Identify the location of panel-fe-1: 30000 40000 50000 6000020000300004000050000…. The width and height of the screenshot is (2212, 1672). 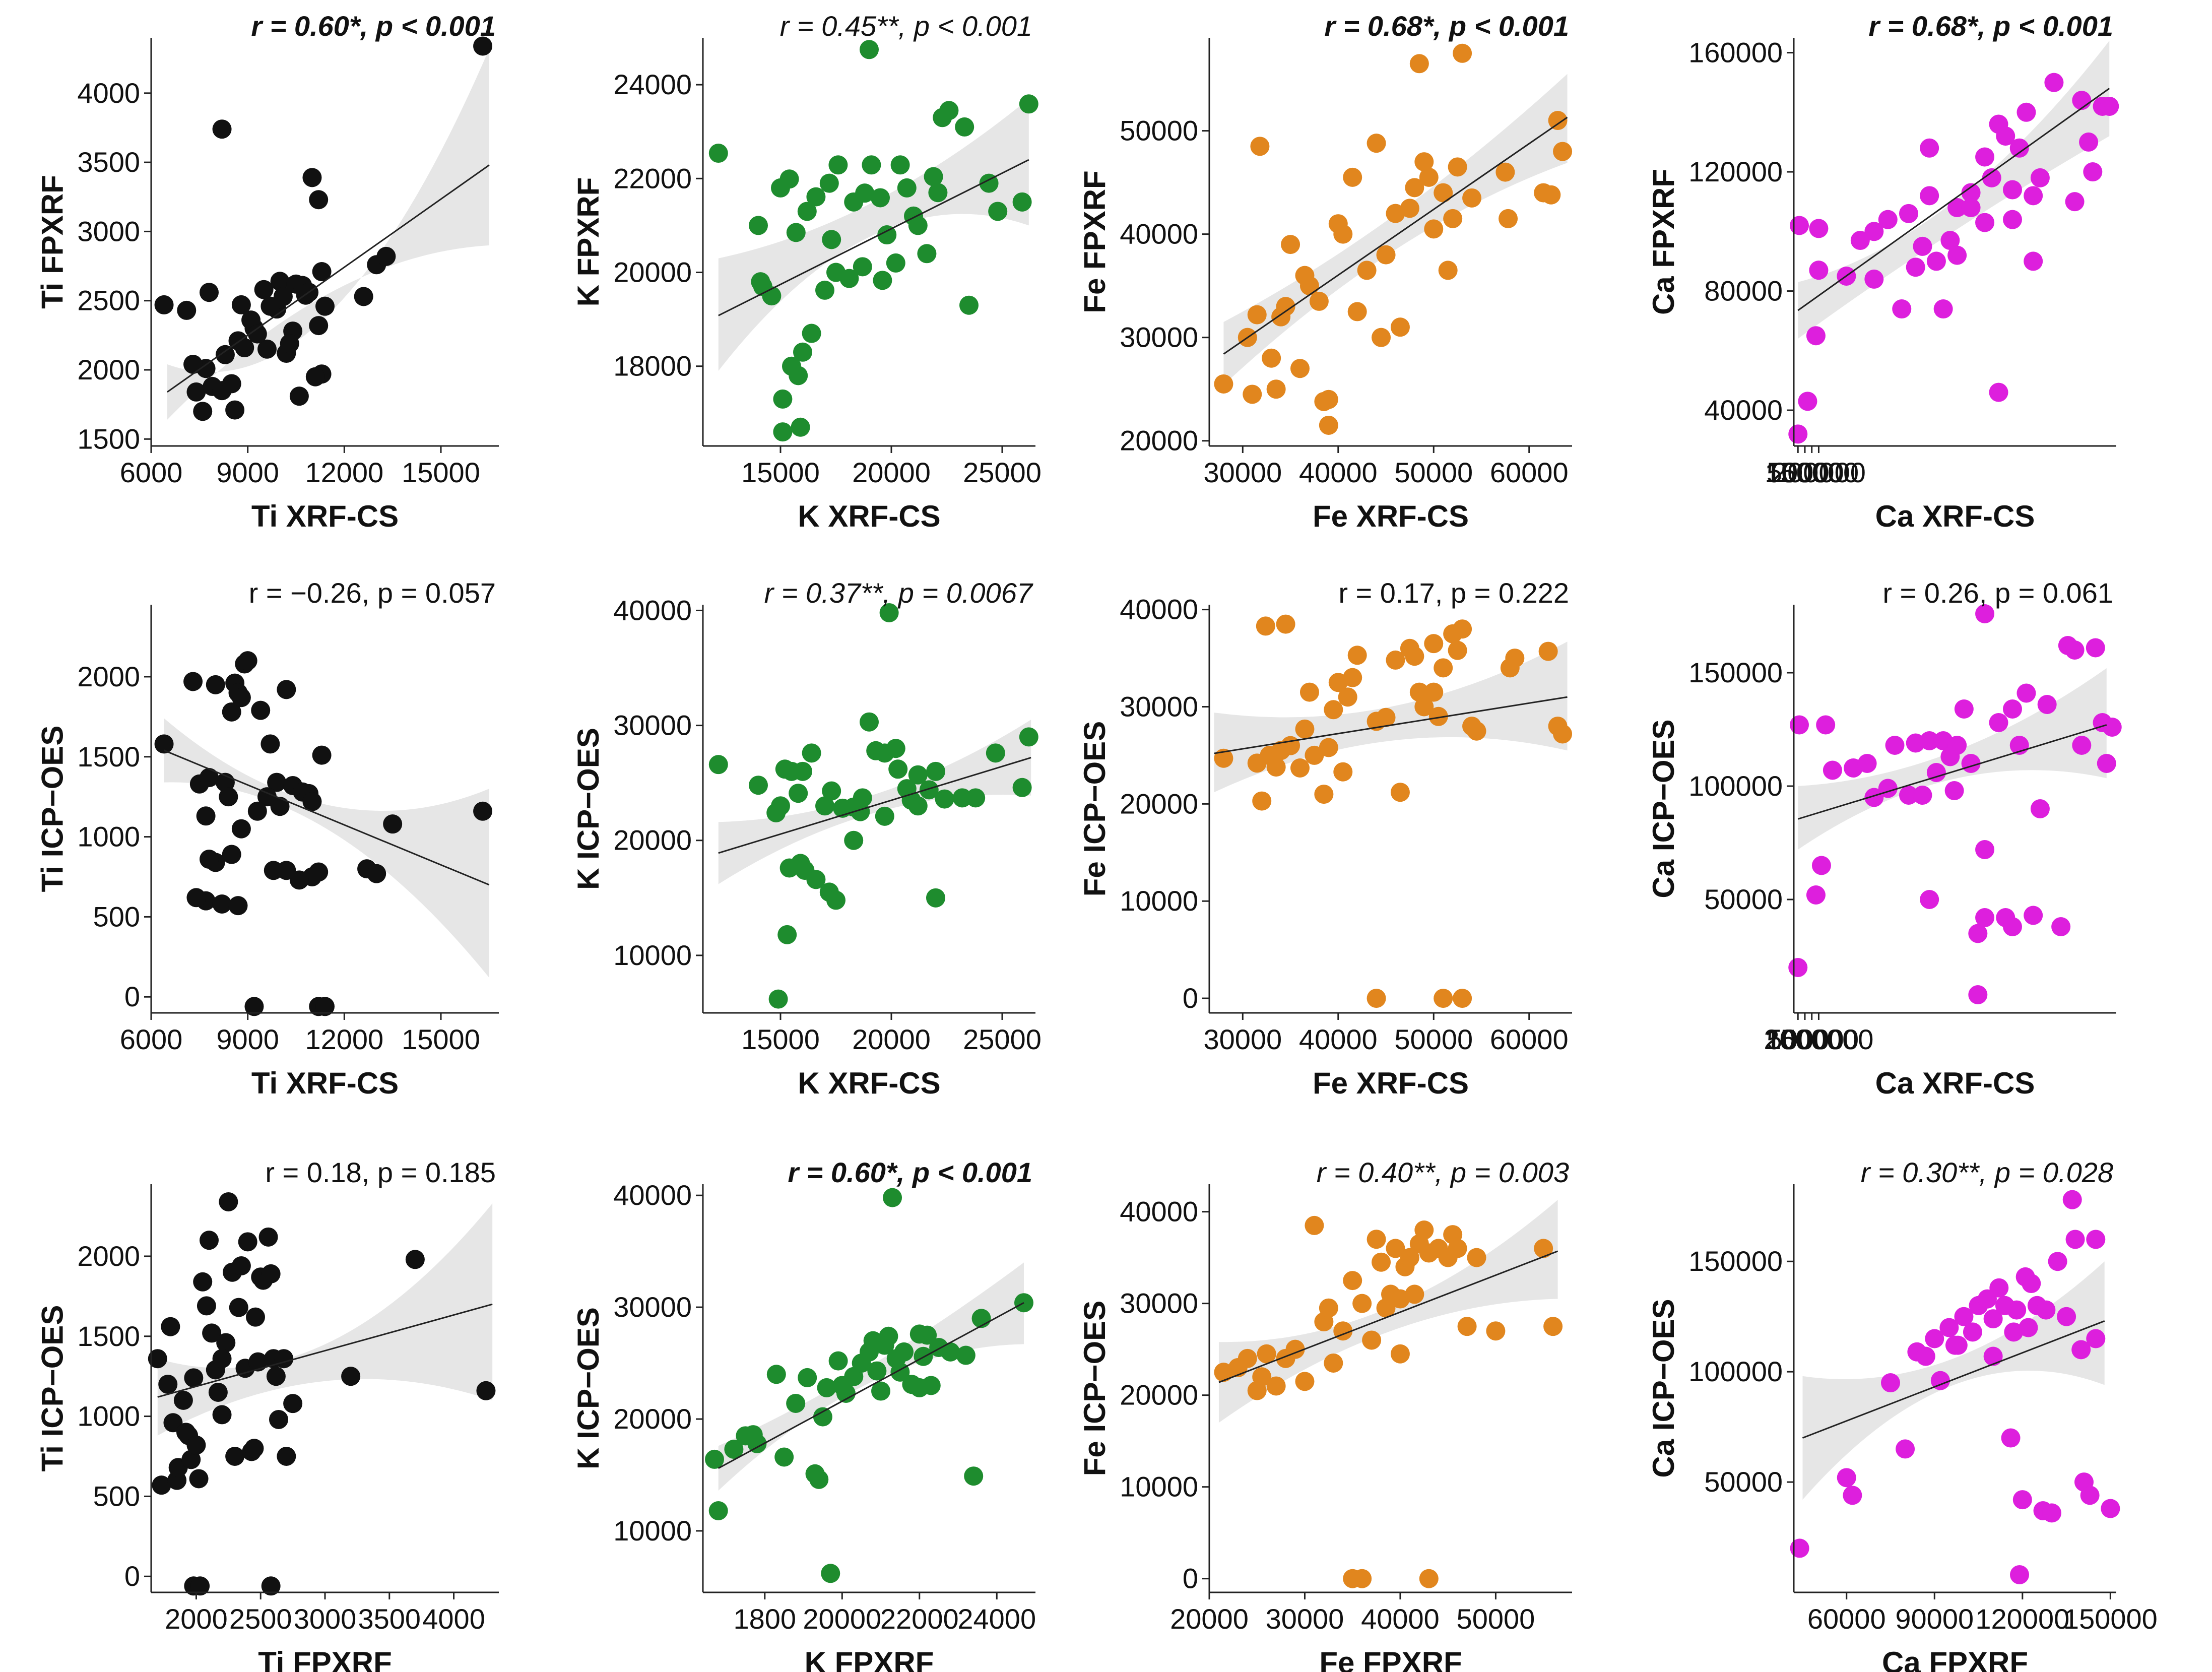
(1325, 271).